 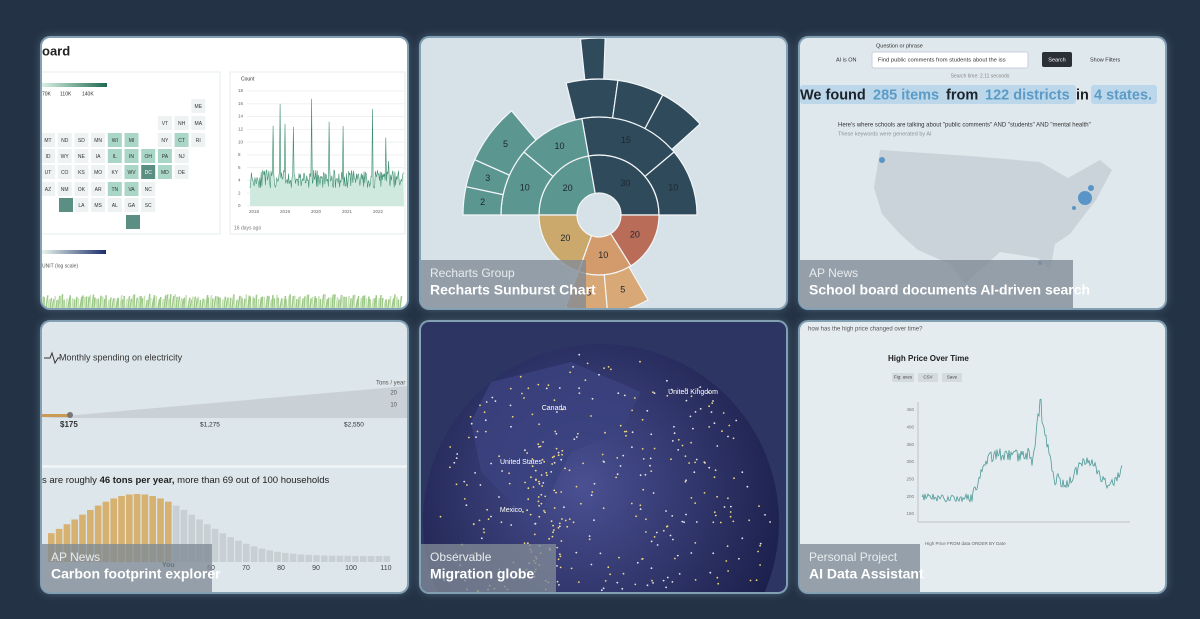 What do you see at coordinates (472, 273) in the screenshot?
I see `caption-source: Recharts Group` at bounding box center [472, 273].